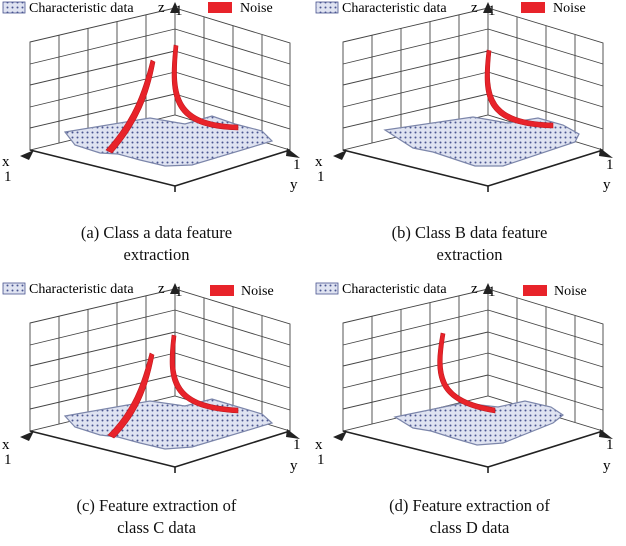 The height and width of the screenshot is (546, 626). Describe the element at coordinates (156, 517) in the screenshot. I see `caption-c: (c) Feature extraction of class C data` at that location.